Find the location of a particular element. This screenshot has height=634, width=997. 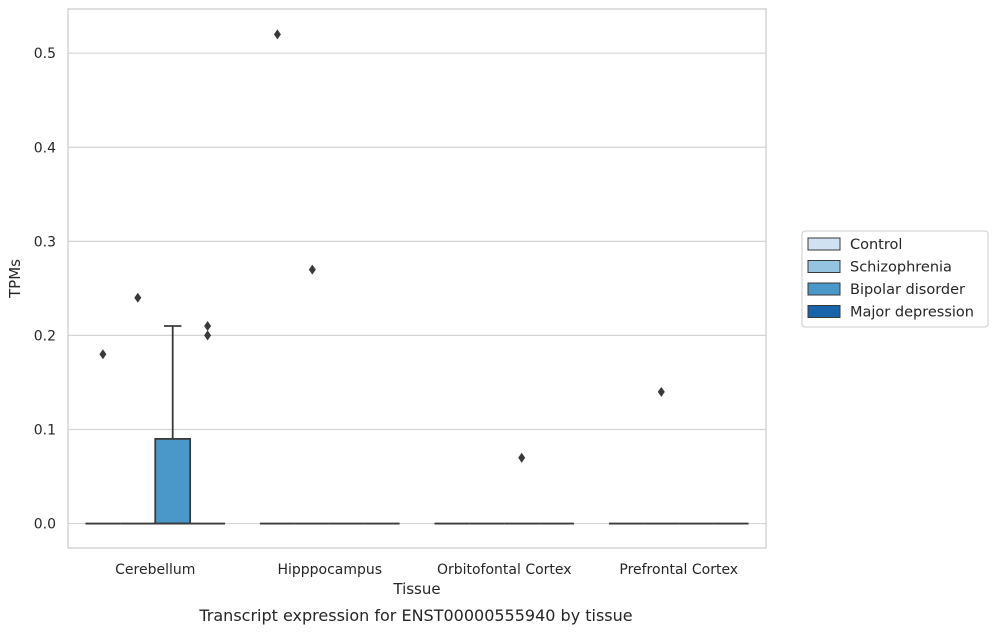

y-axis-label: TPMs is located at coordinates (15, 279).